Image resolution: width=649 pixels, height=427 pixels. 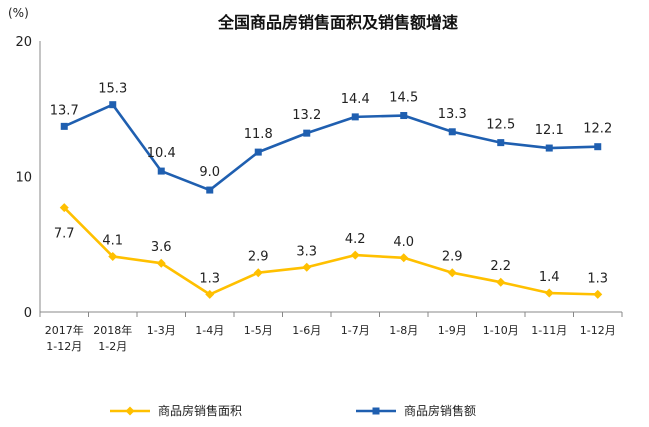 What do you see at coordinates (112, 330) in the screenshot?
I see `x-tick-label: 2018年` at bounding box center [112, 330].